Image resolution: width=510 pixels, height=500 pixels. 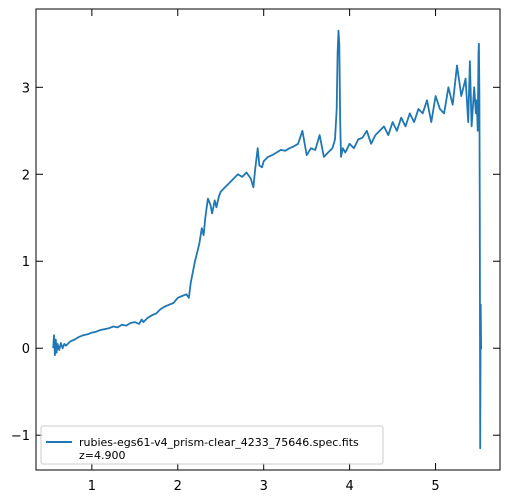 I want to click on legend-box, so click(x=212, y=445).